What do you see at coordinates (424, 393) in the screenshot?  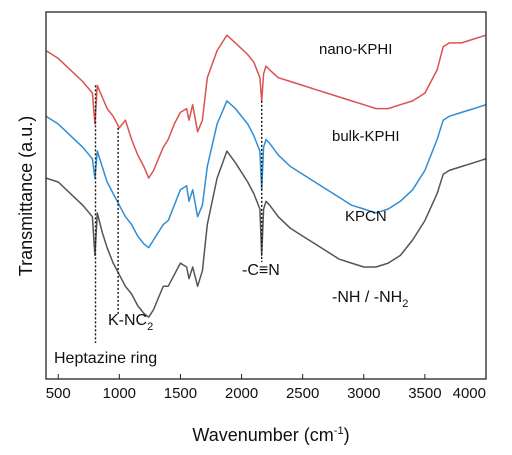 I see `x-tick-label-3500: 3500` at bounding box center [424, 393].